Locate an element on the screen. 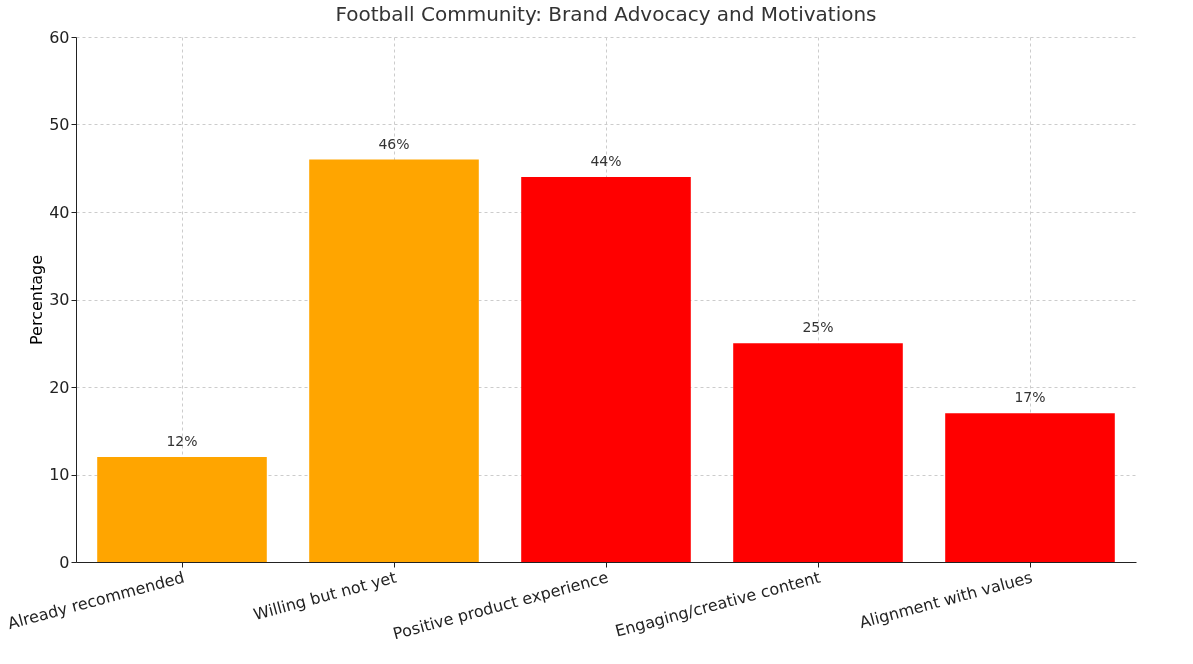 This screenshot has width=1193, height=664. y-tick-label: 30 is located at coordinates (59, 299).